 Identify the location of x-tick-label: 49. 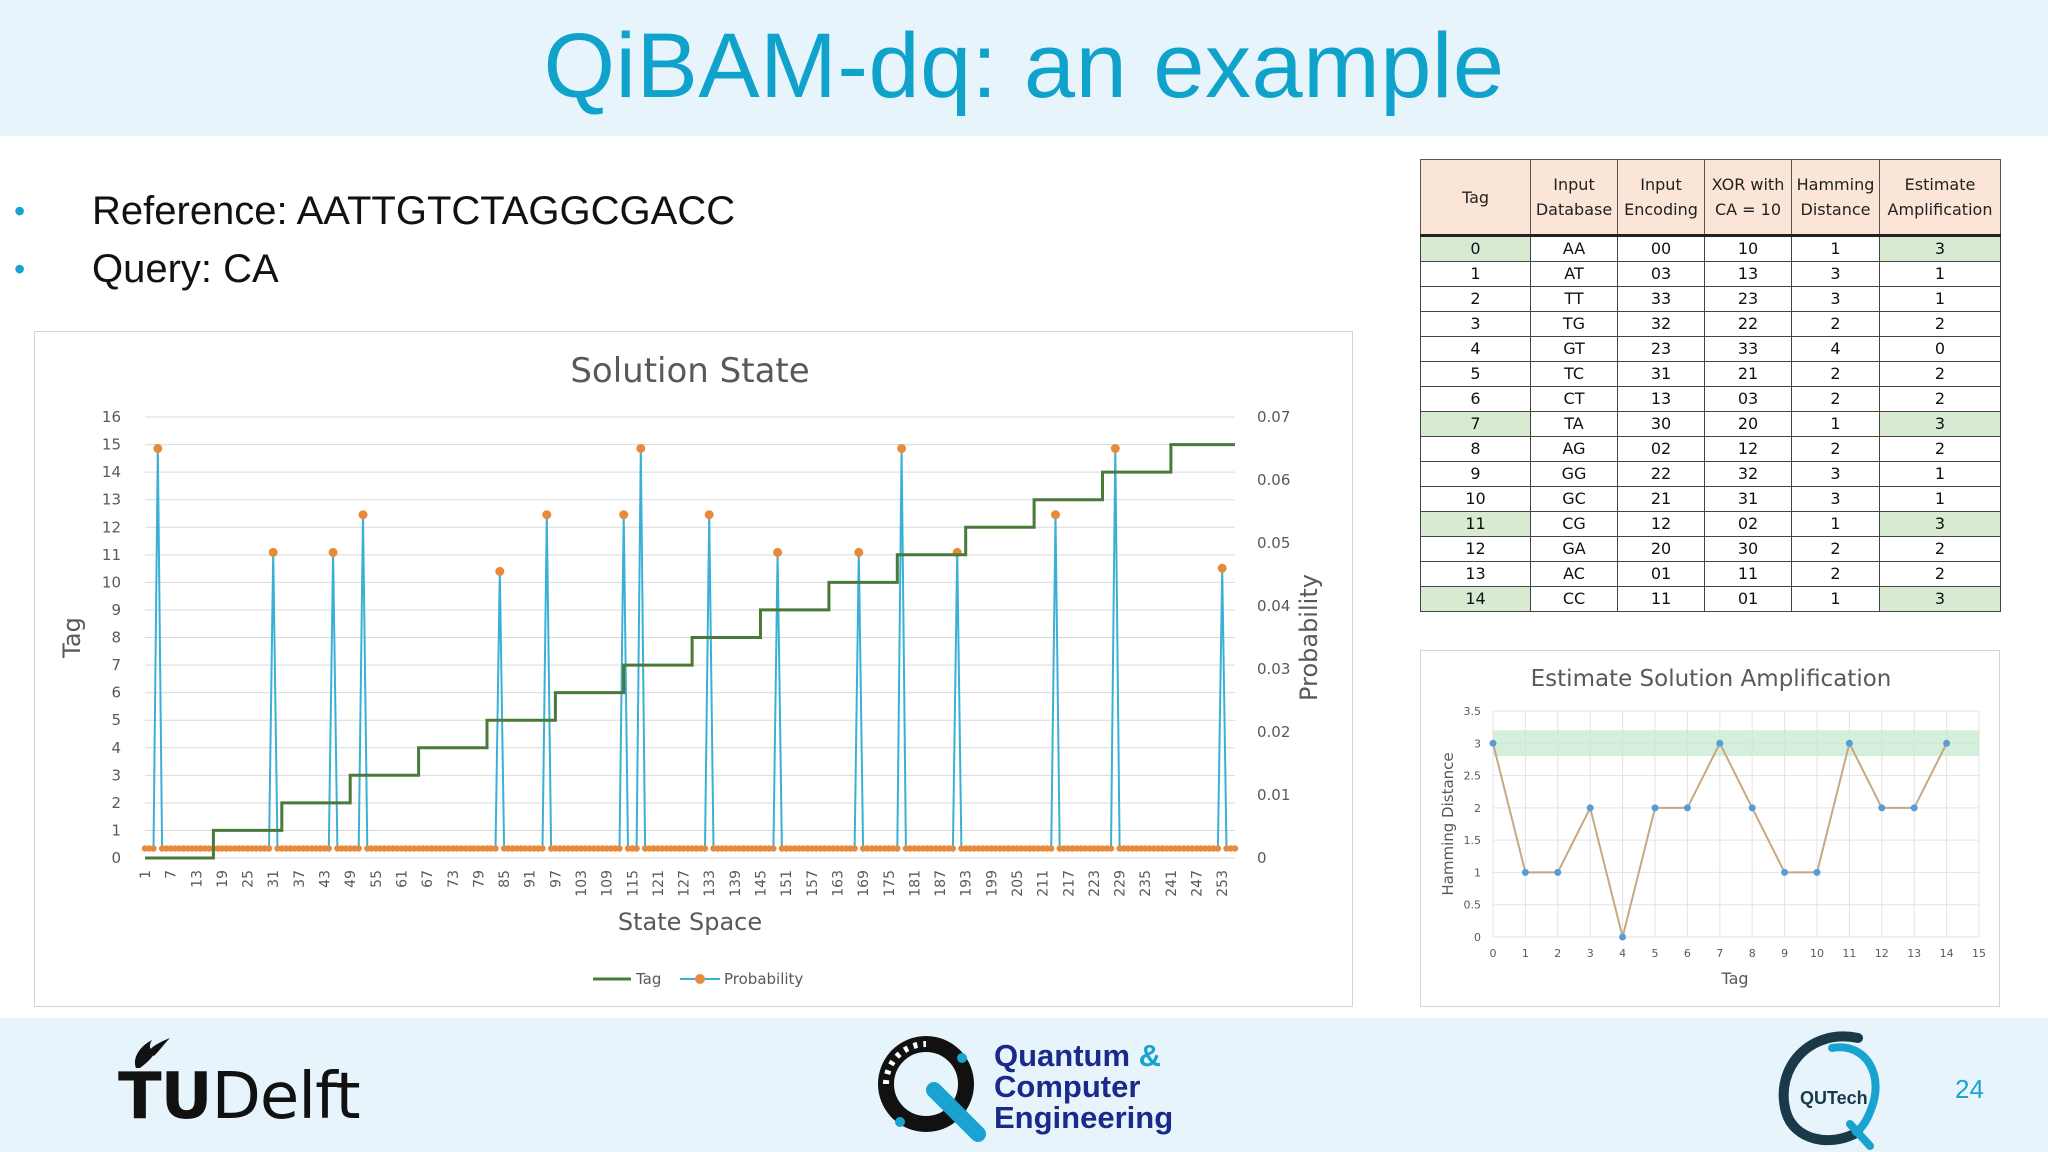
(351, 879).